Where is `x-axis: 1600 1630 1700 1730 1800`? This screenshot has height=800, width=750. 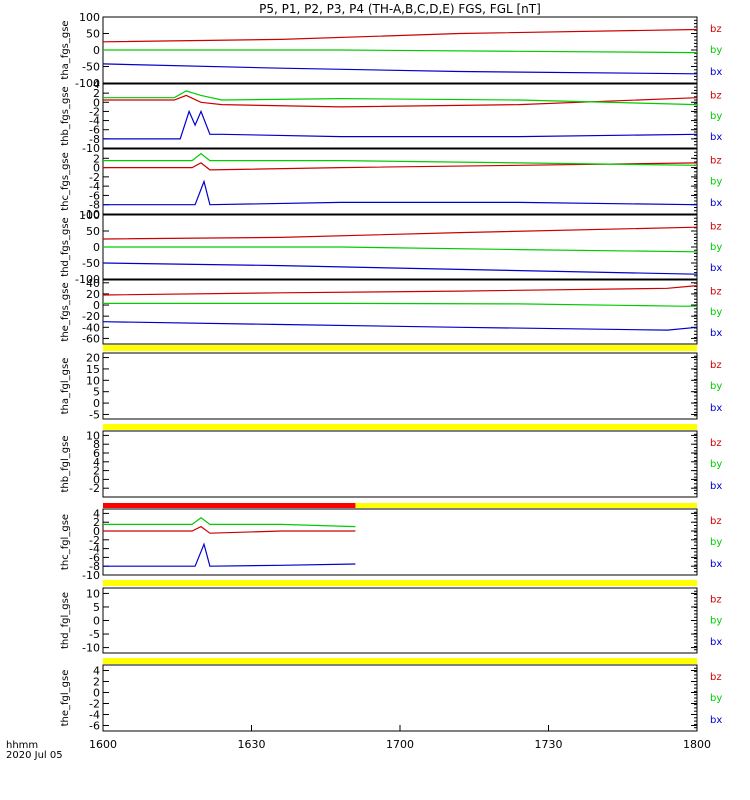 x-axis: 1600 1630 1700 1730 1800 is located at coordinates (400, 738).